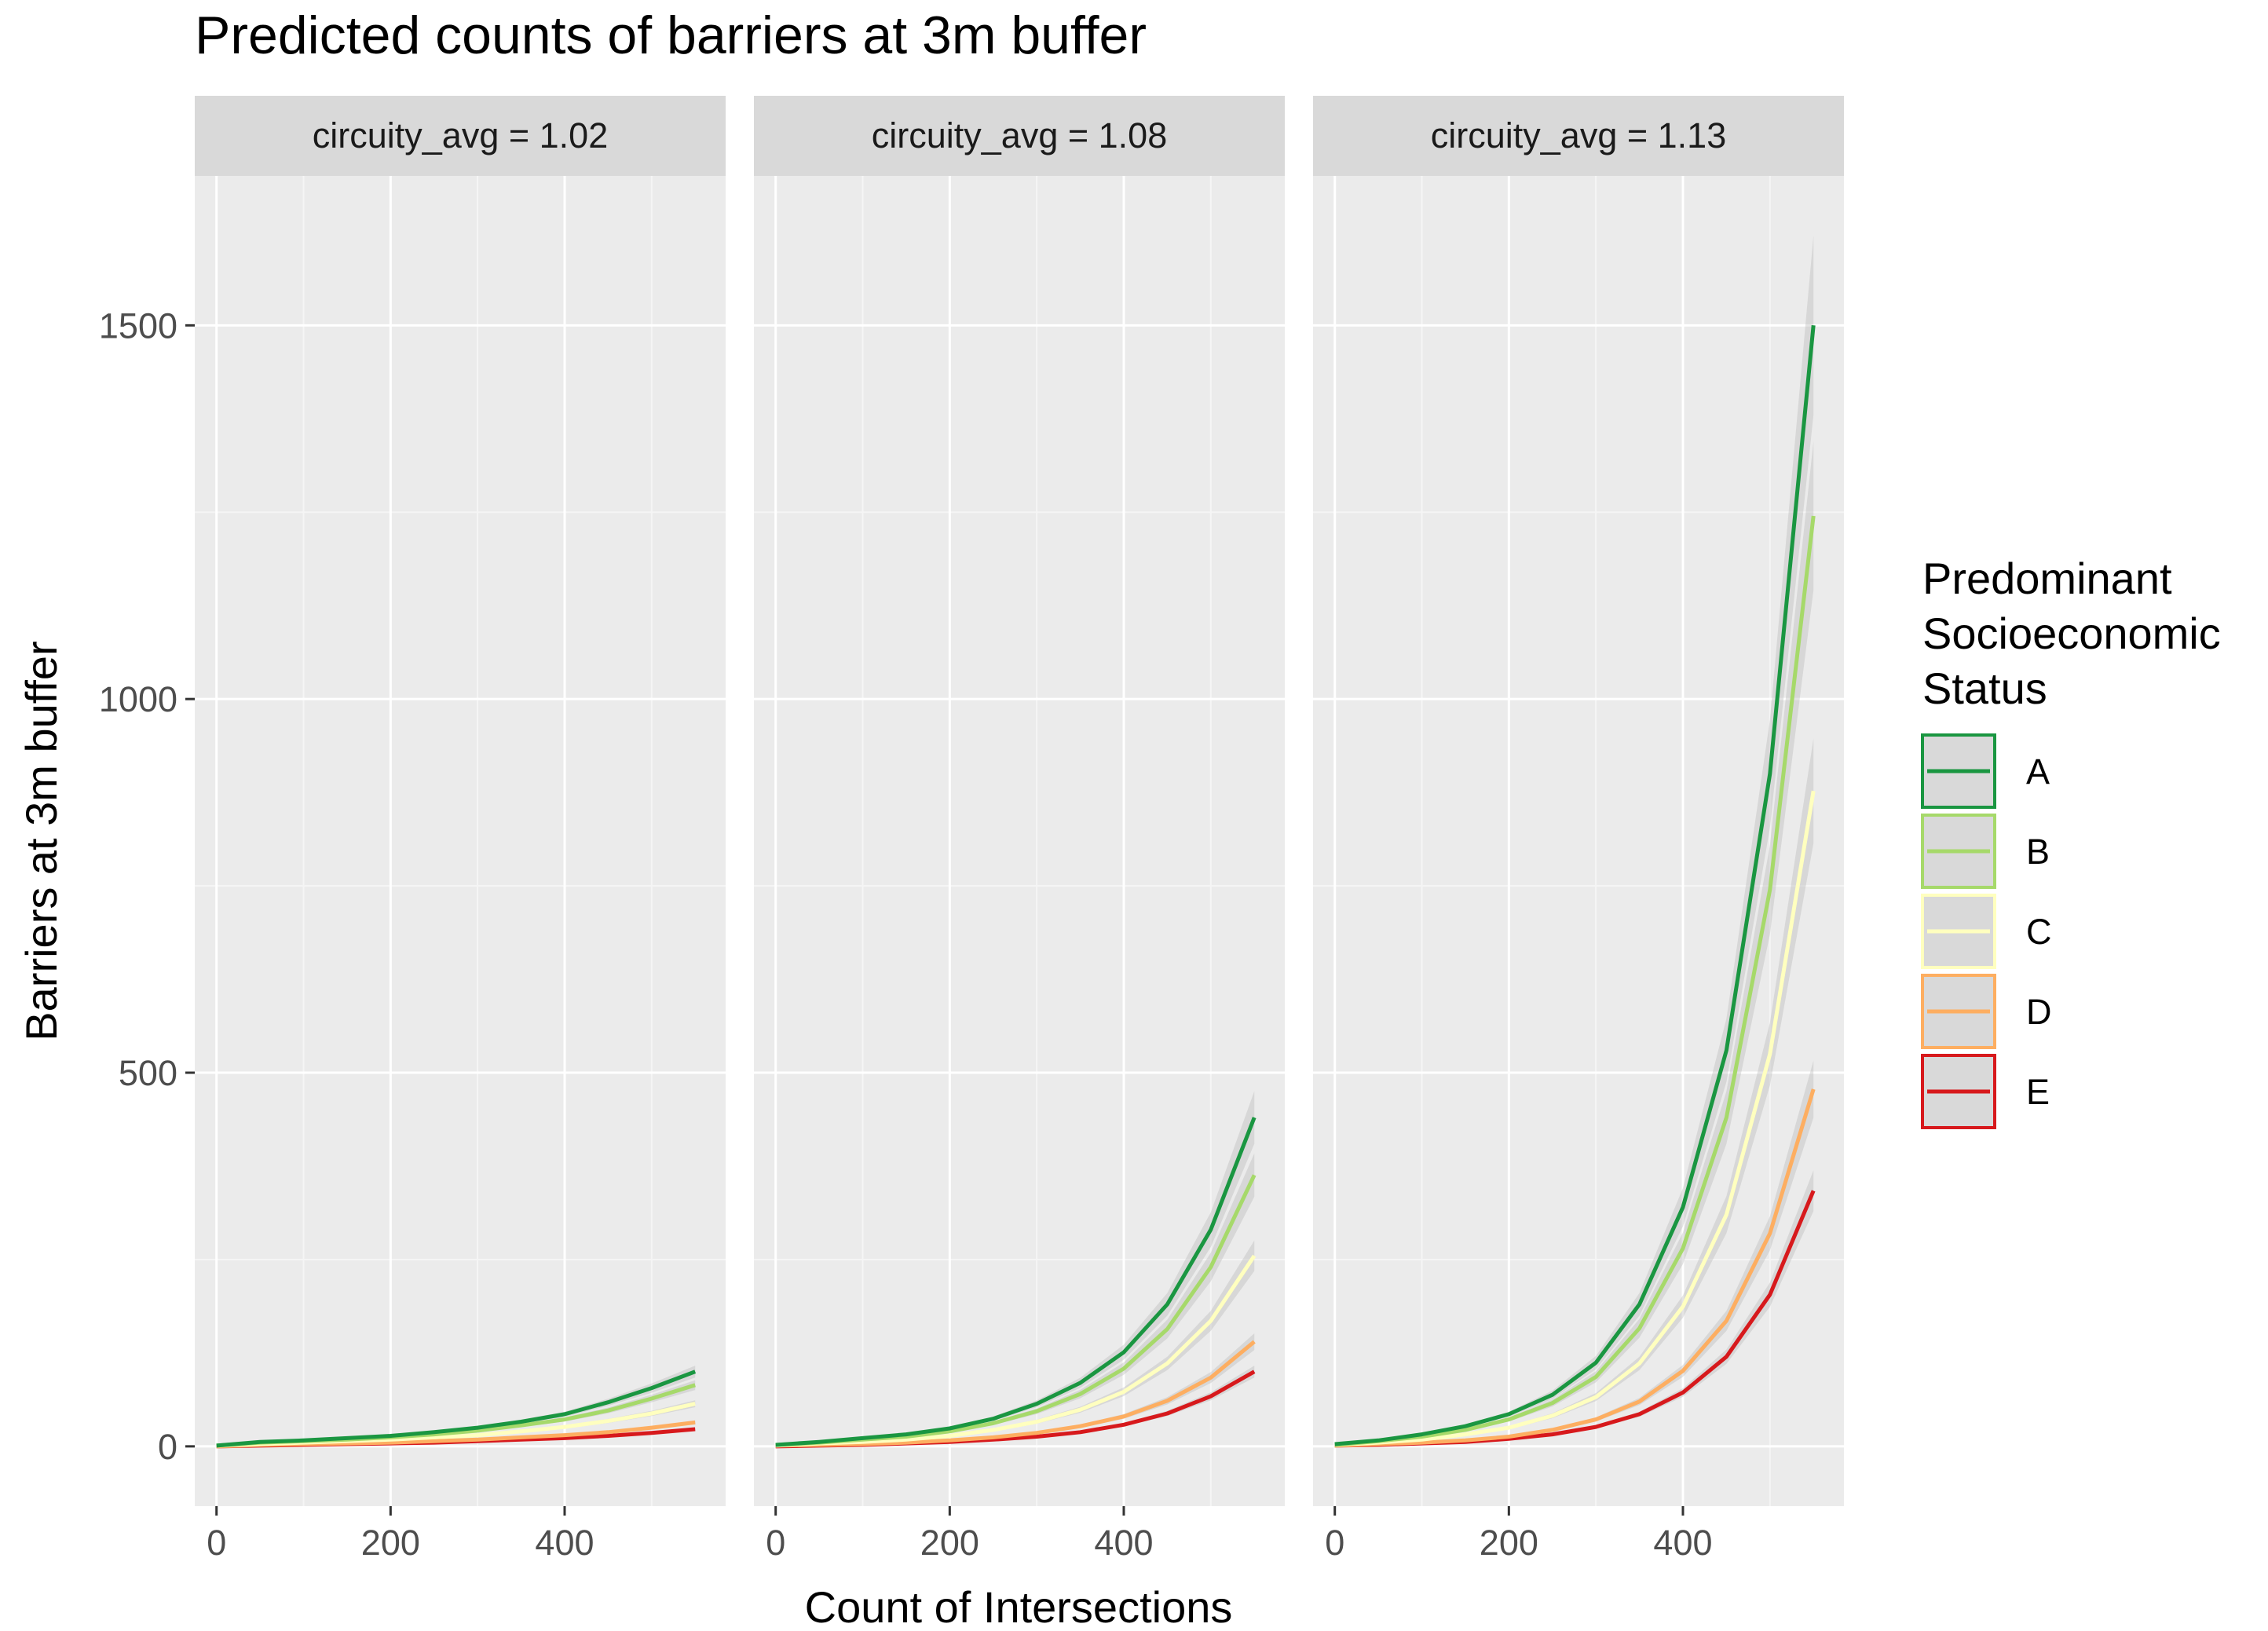 This screenshot has height=1631, width=2268. Describe the element at coordinates (1019, 1606) in the screenshot. I see `x-axis-title: Count of Intersections` at that location.